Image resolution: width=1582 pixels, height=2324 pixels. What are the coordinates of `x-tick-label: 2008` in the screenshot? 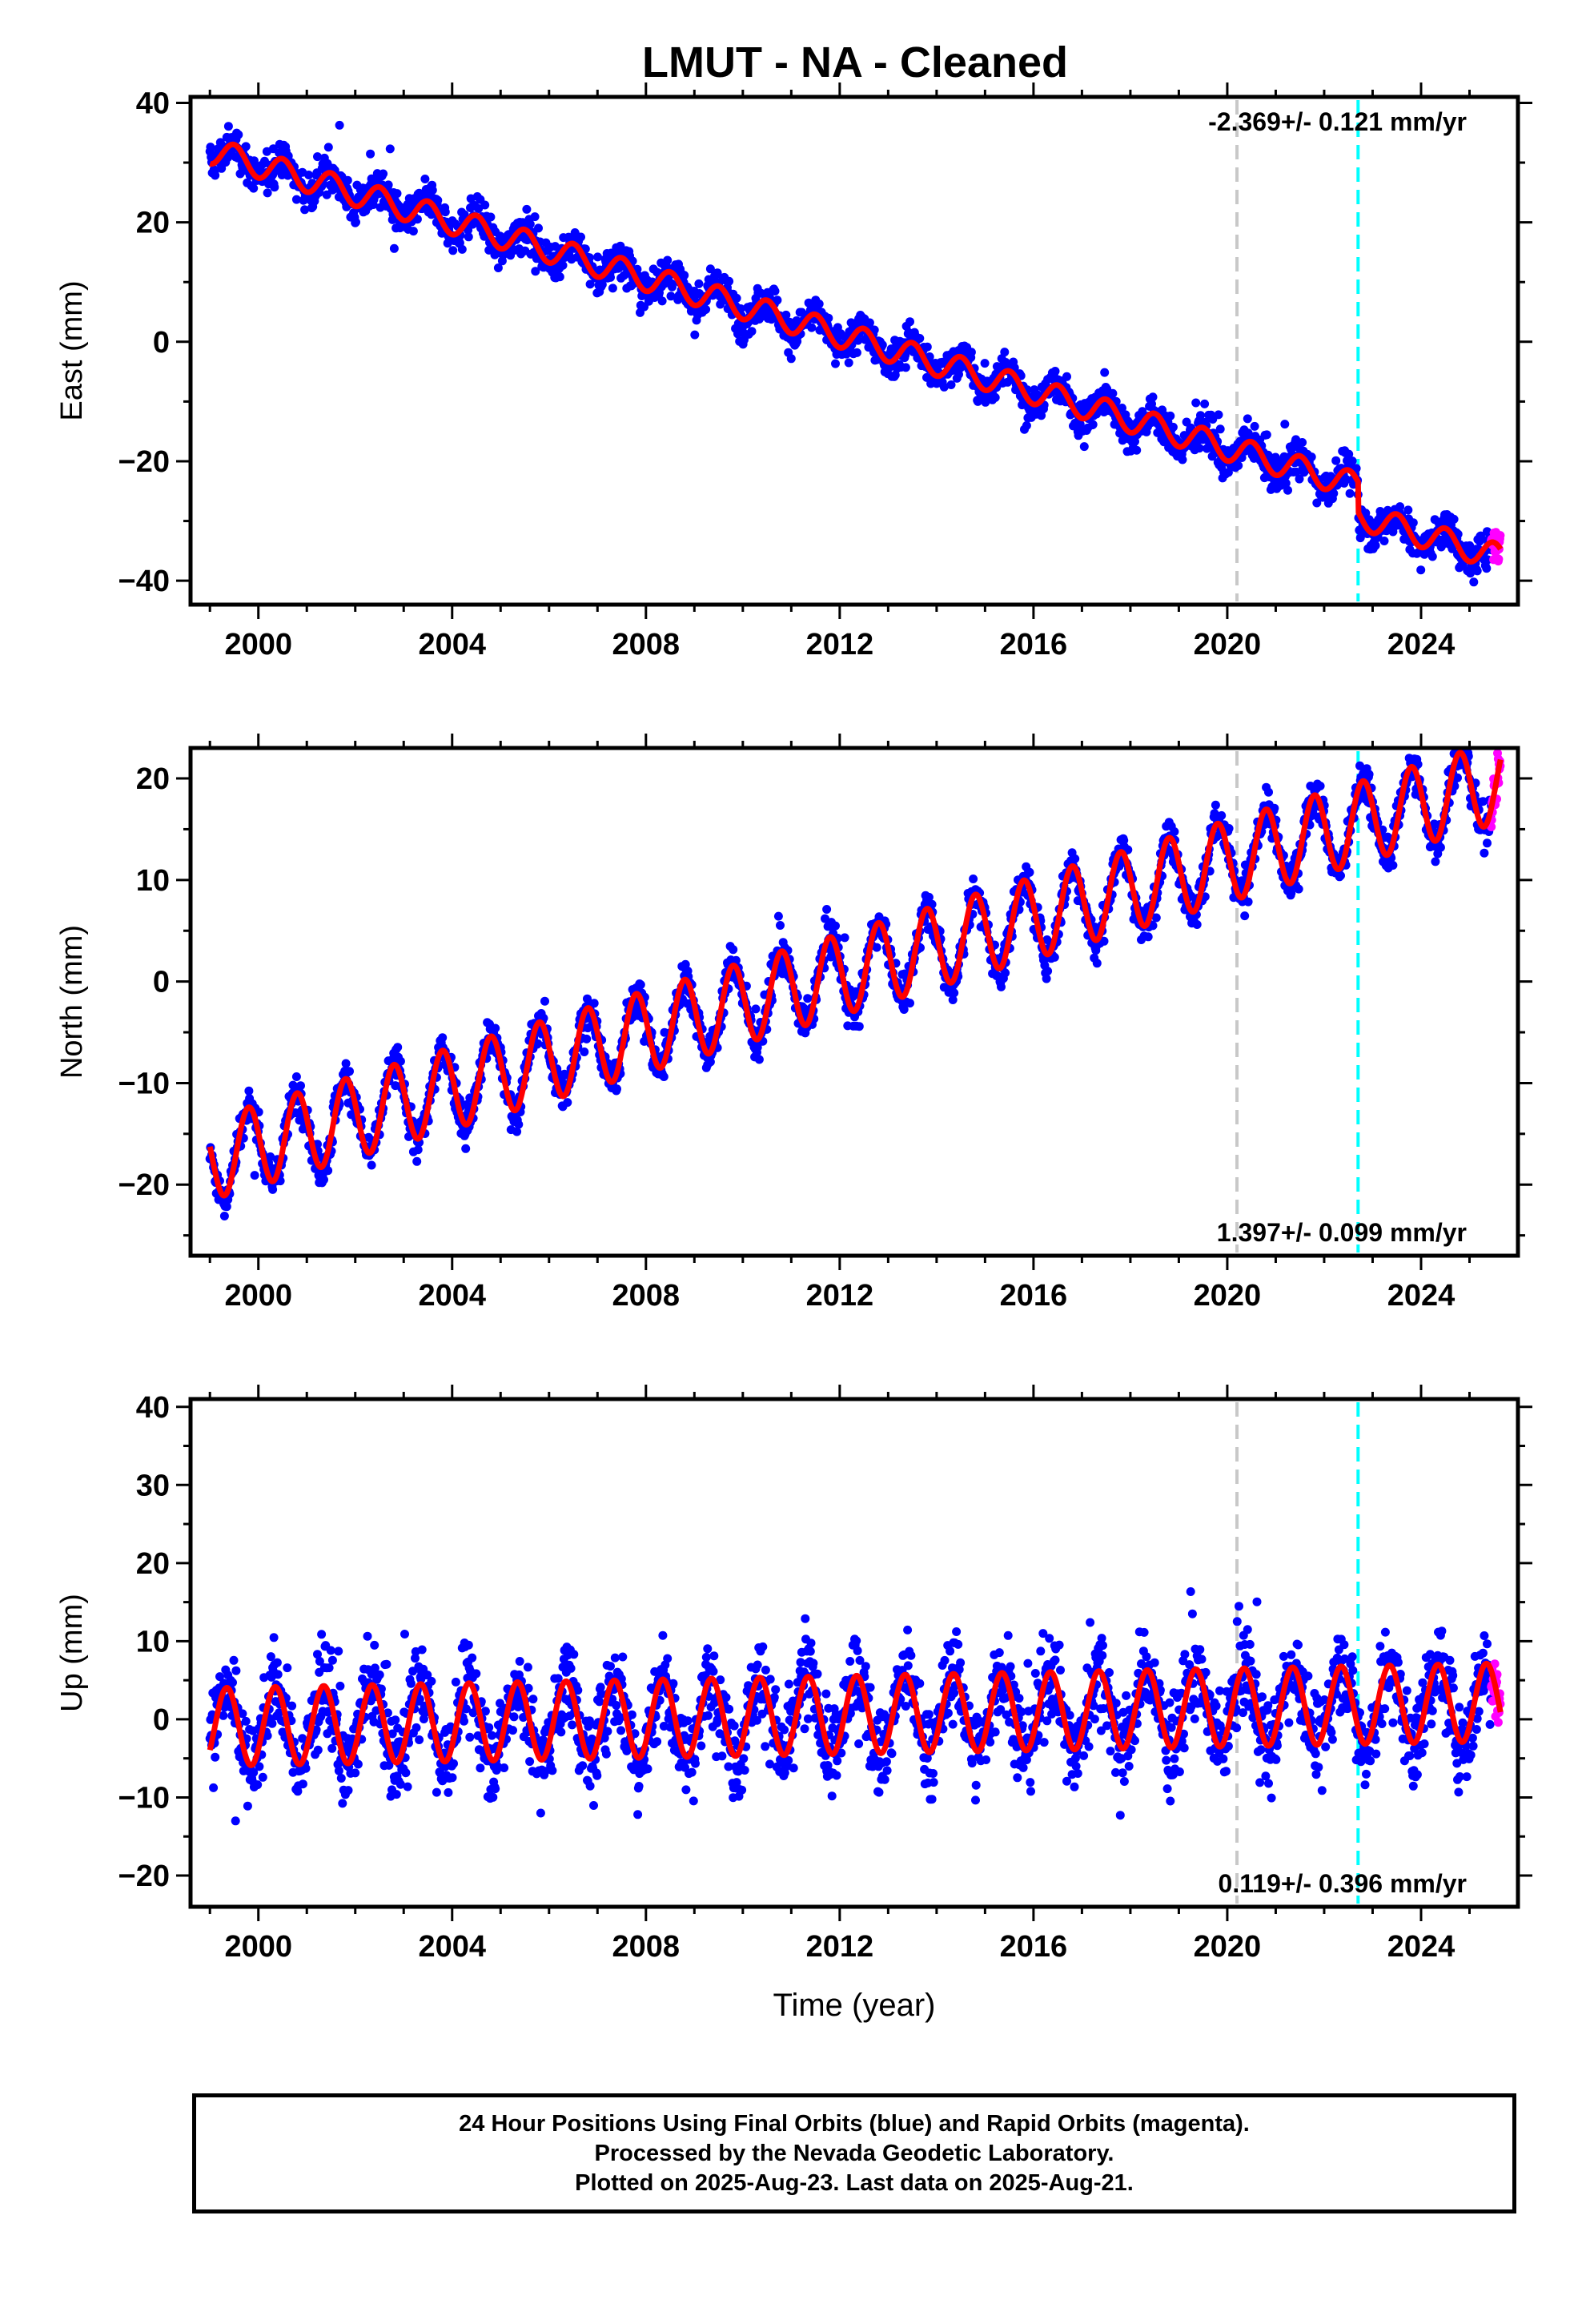 It's located at (646, 644).